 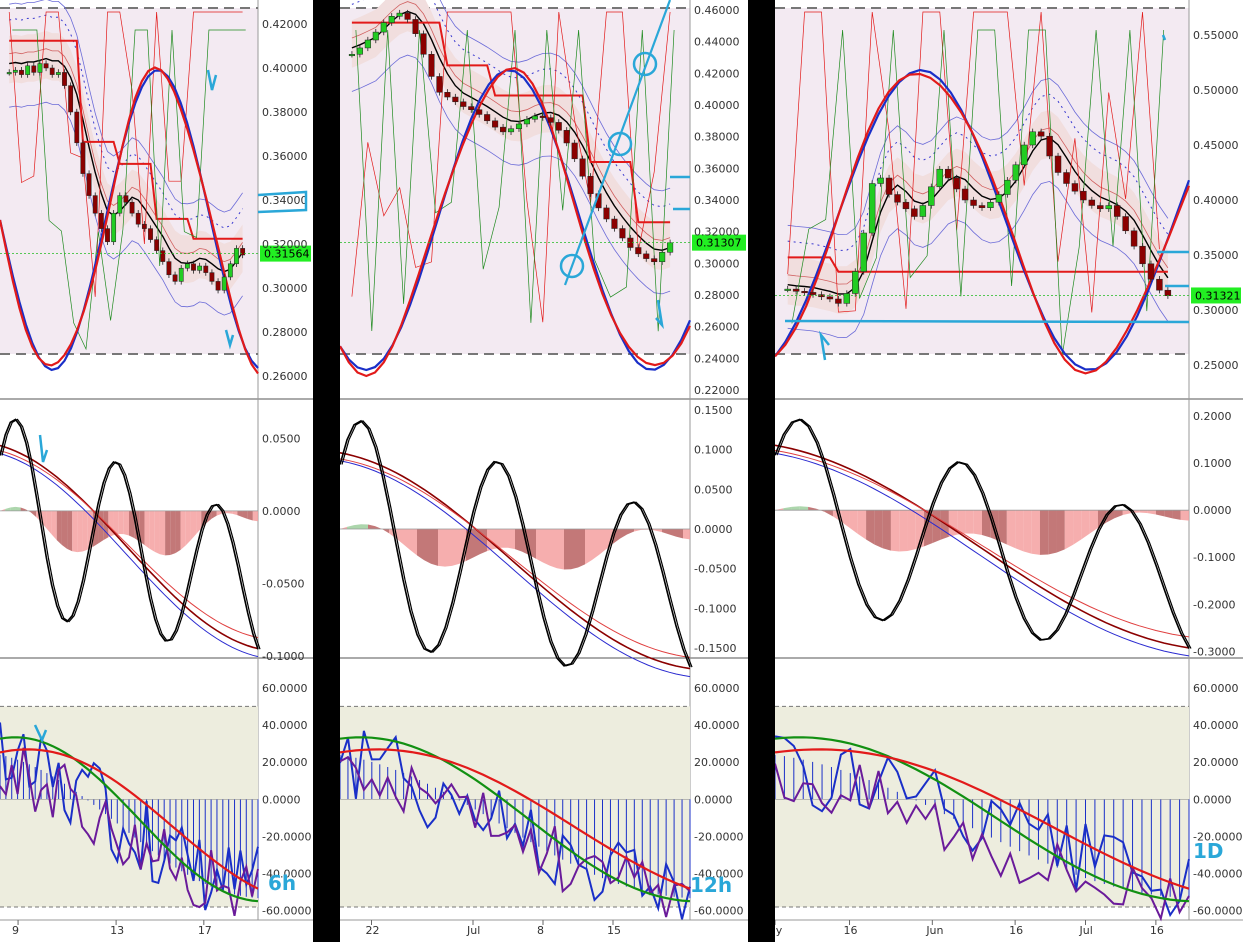 I want to click on green-spike-indicator, so click(x=129, y=190).